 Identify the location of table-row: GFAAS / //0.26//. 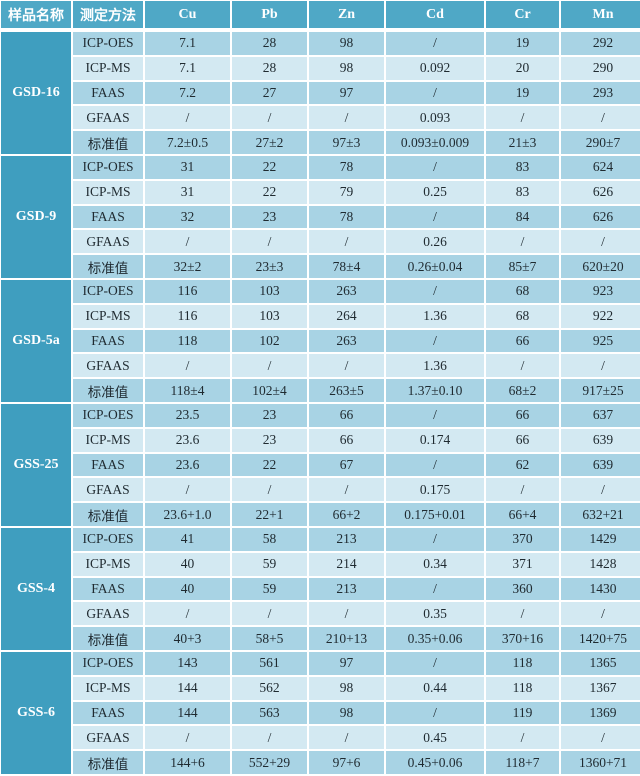
(320, 242).